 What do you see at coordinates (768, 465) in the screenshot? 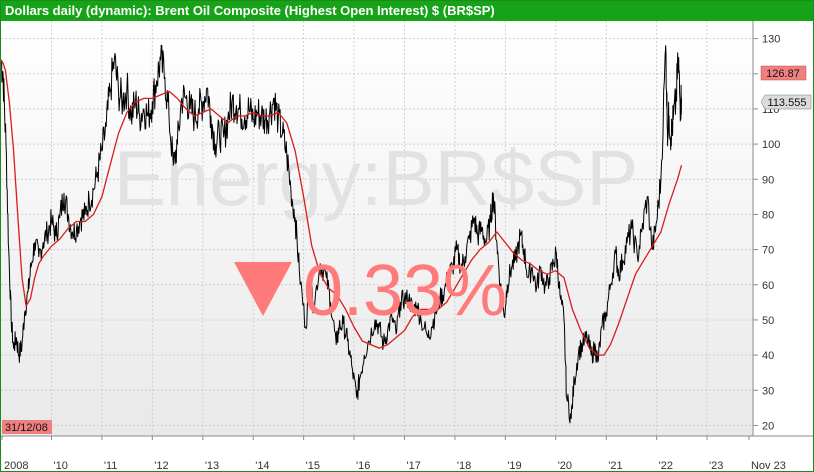
I see `x-tick-label: Nov 23` at bounding box center [768, 465].